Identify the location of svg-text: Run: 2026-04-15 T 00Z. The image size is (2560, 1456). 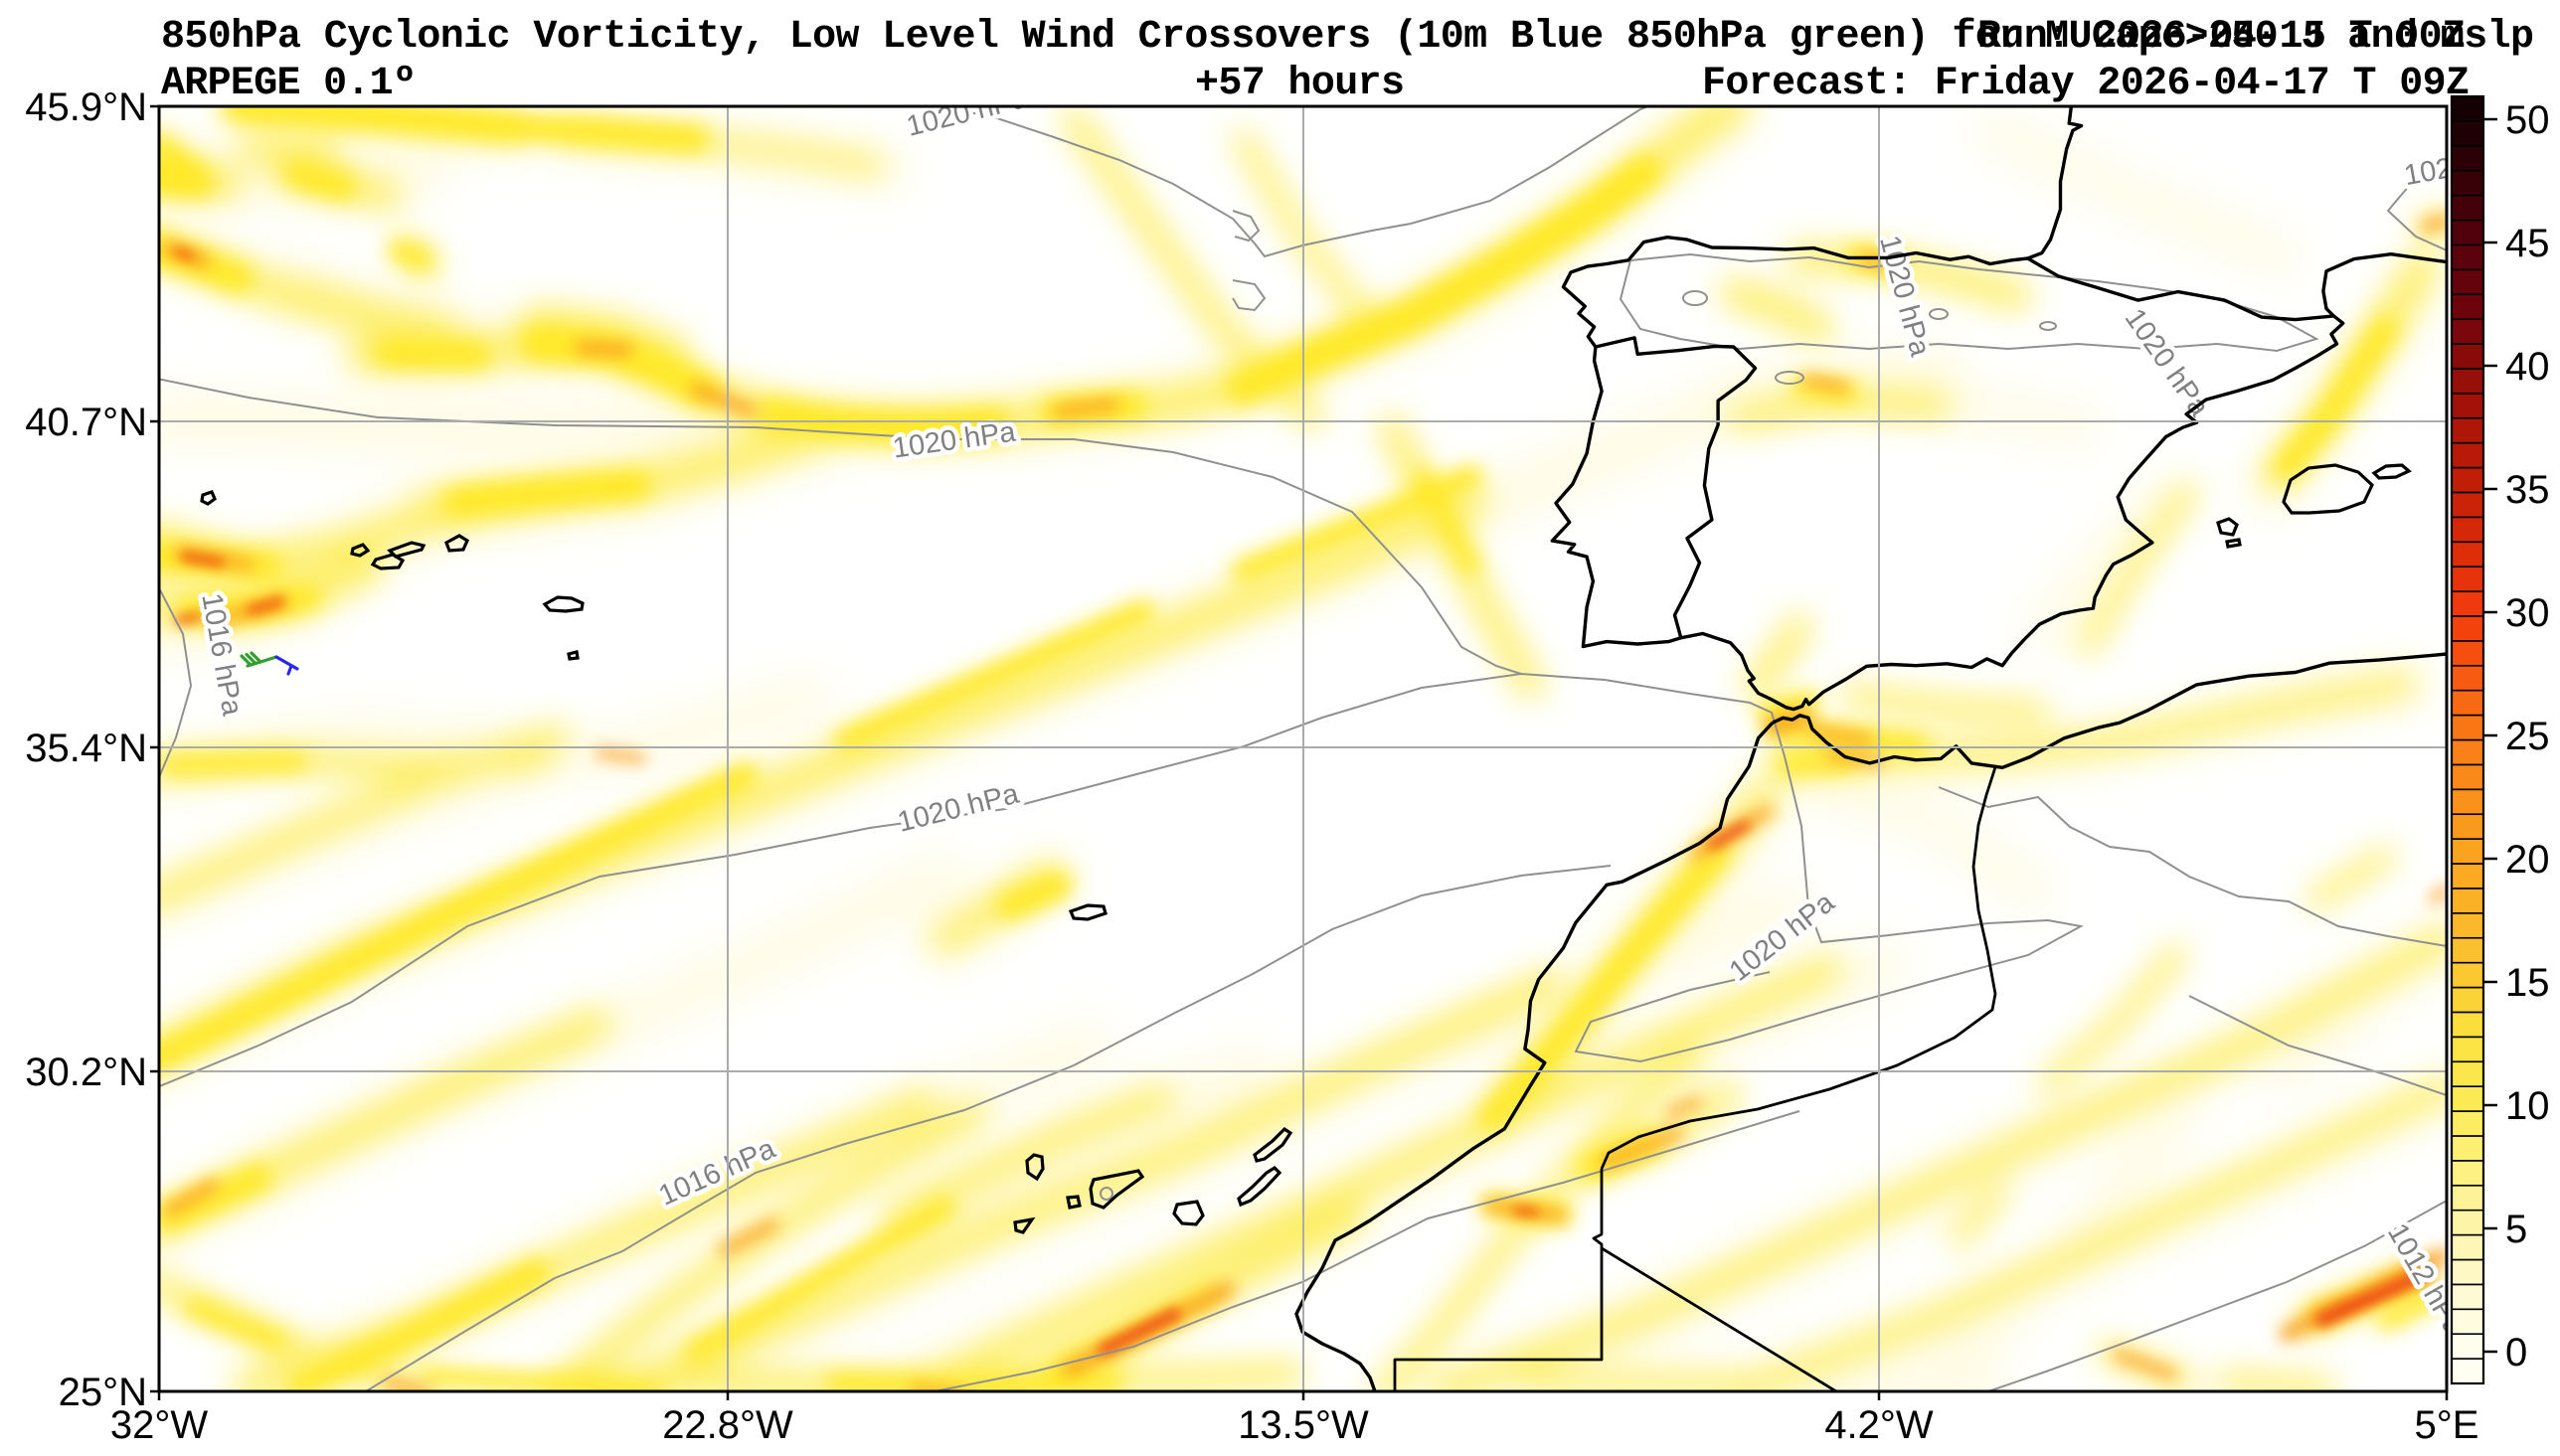
(2221, 37).